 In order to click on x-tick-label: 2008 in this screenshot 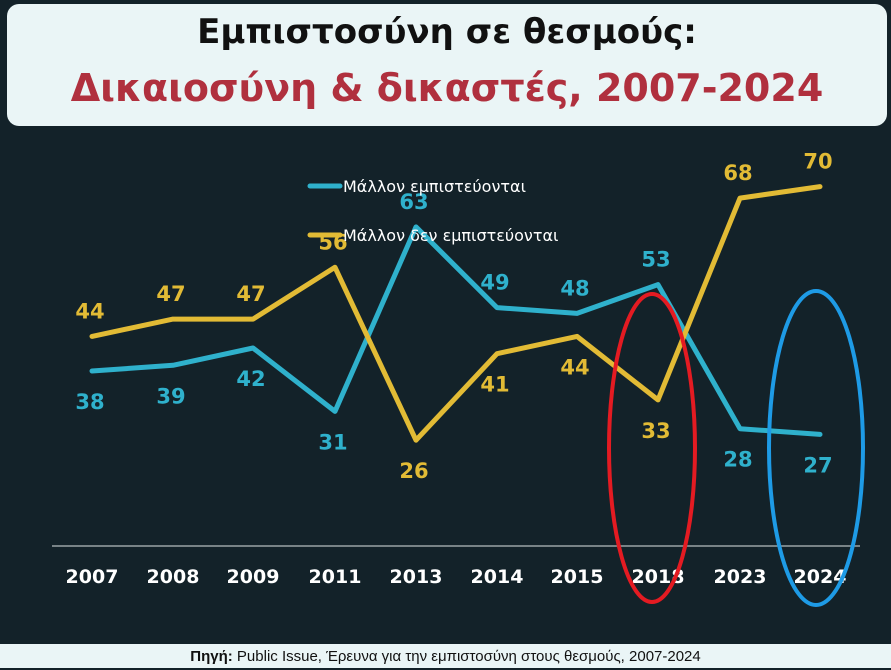, I will do `click(173, 577)`.